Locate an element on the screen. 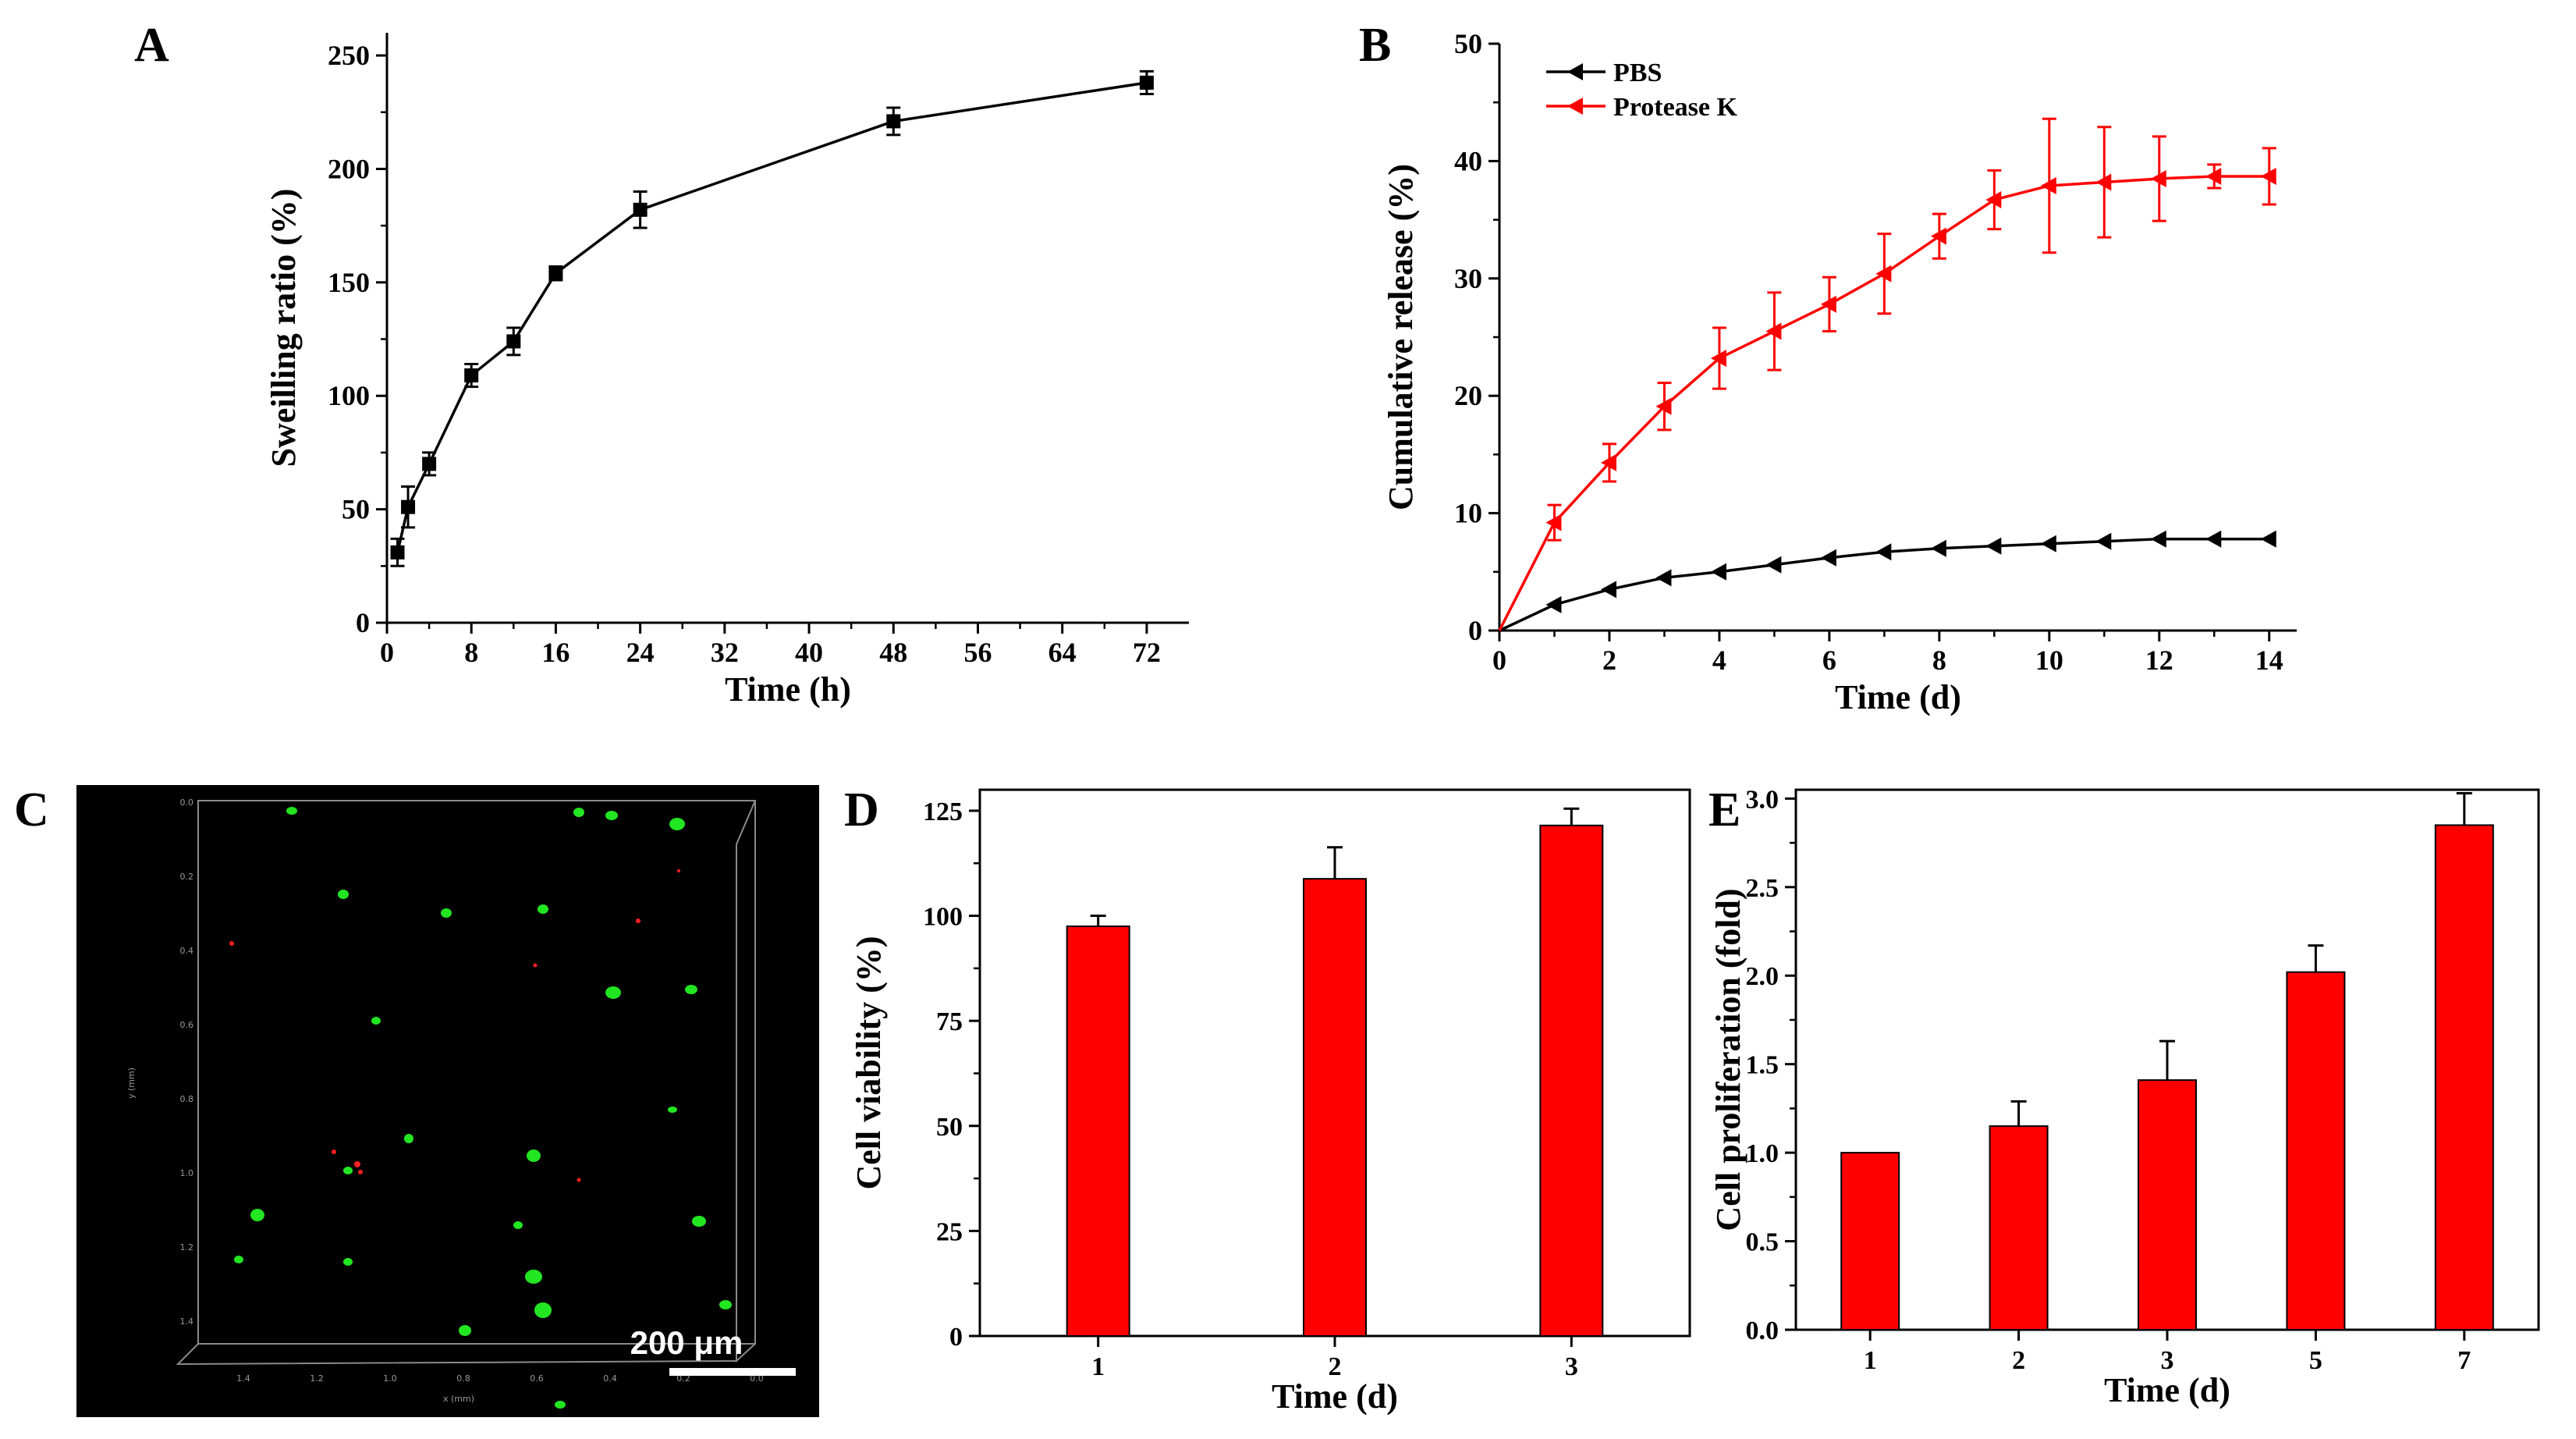  y-tick-label: 150 is located at coordinates (349, 282).